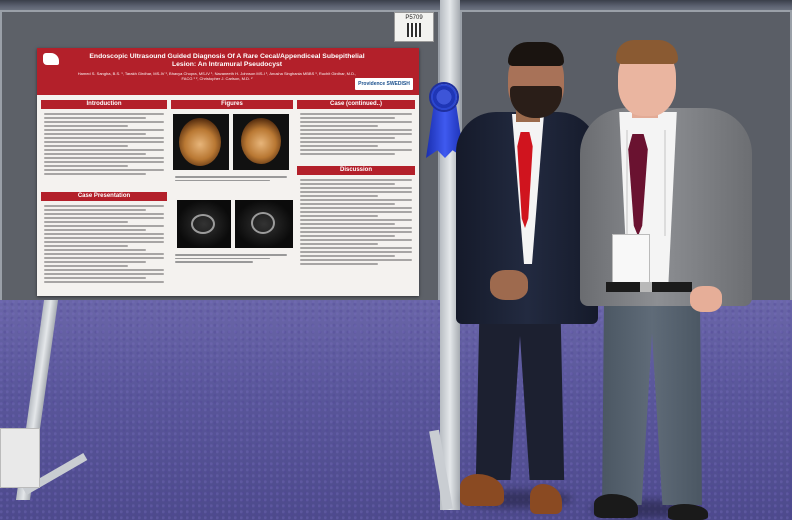 The width and height of the screenshot is (792, 520). I want to click on name-badge, so click(631, 260).